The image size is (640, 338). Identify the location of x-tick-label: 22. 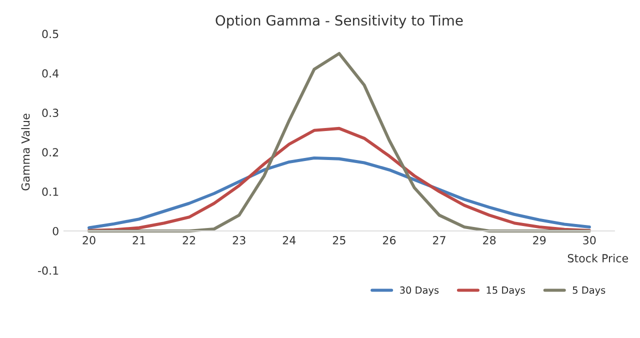
(189, 240).